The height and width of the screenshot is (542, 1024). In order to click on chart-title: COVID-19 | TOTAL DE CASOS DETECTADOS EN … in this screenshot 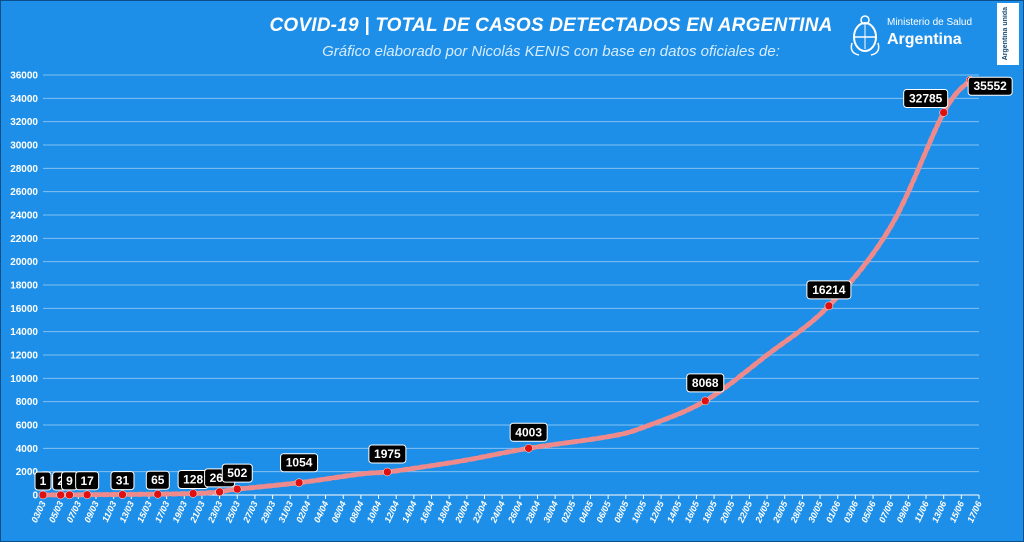, I will do `click(551, 25)`.